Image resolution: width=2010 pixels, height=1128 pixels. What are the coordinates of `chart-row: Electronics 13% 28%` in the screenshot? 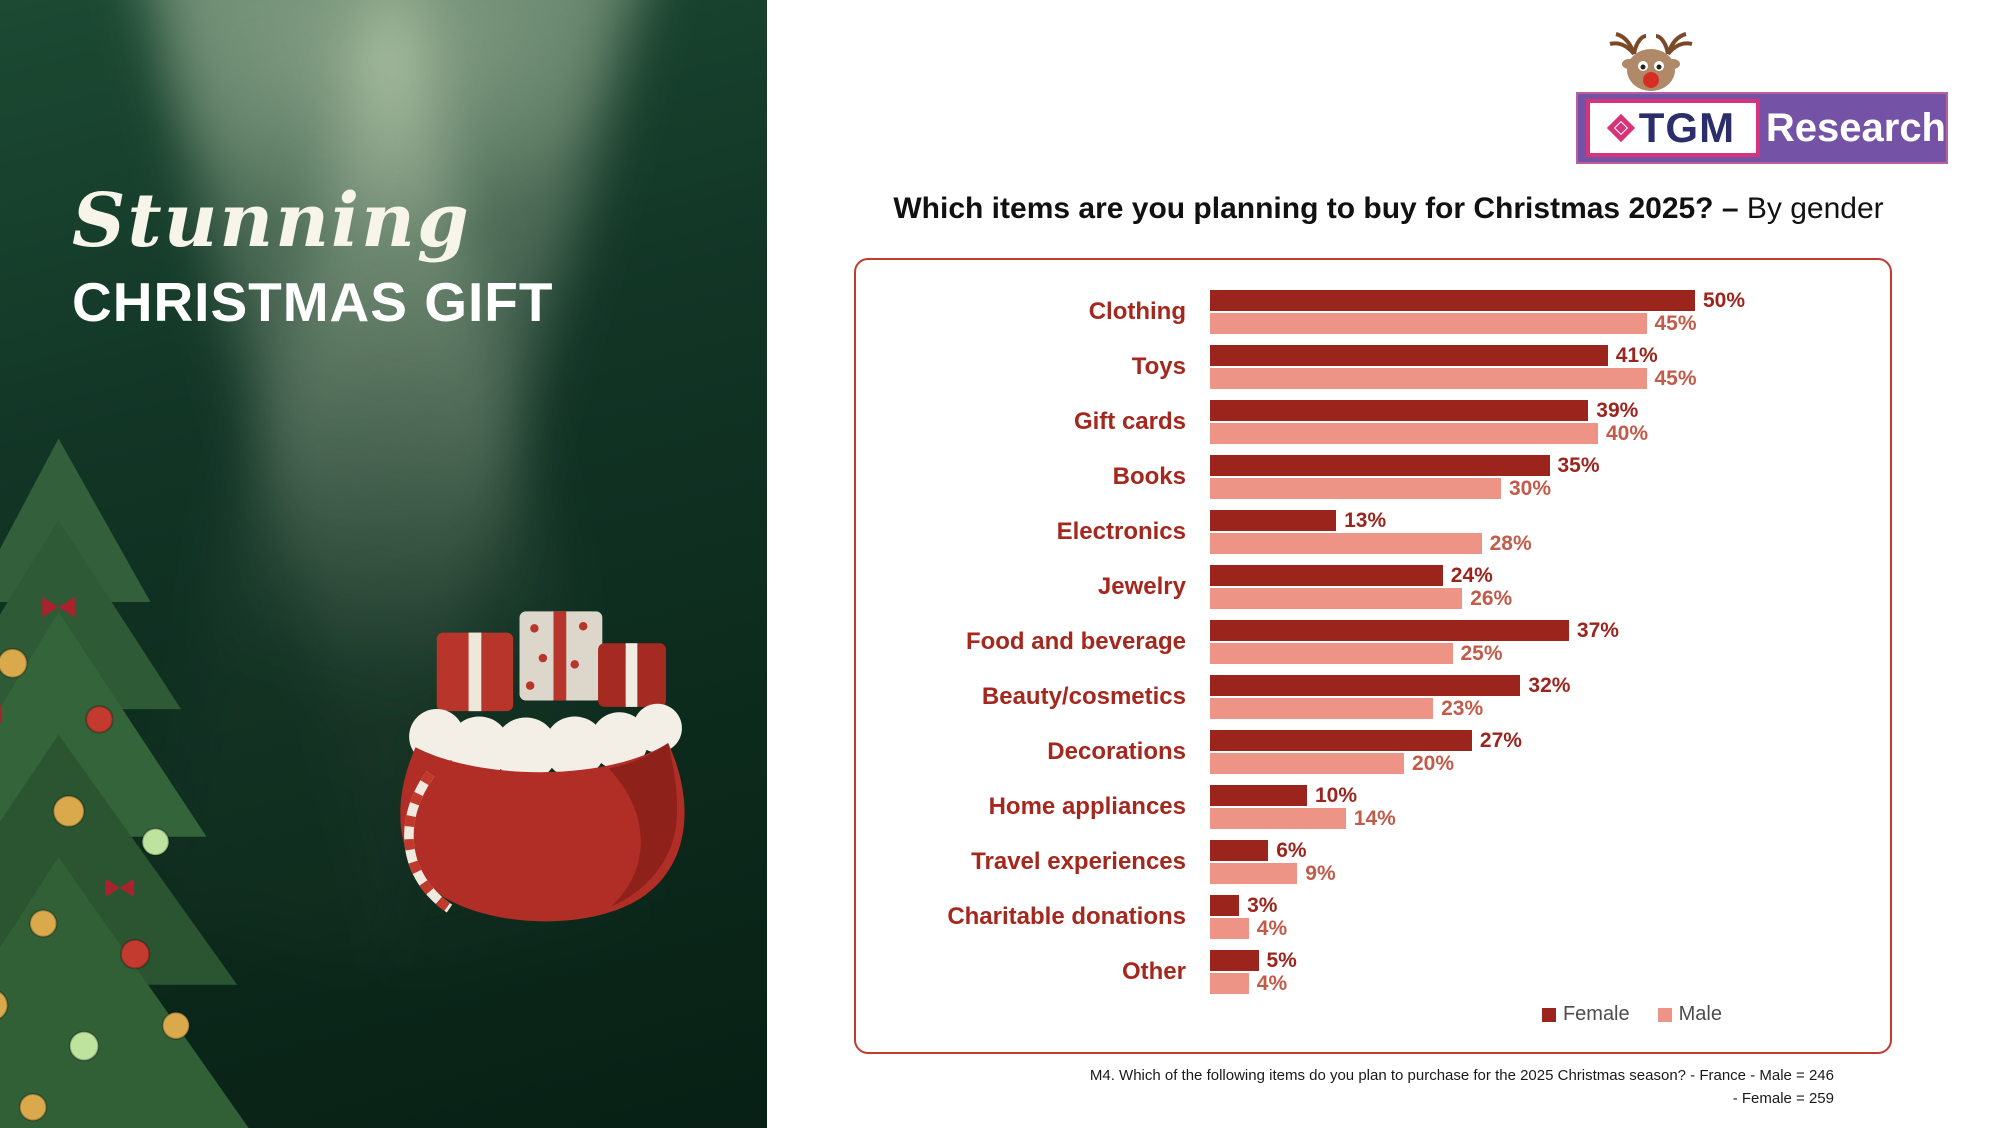 It's located at (1373, 531).